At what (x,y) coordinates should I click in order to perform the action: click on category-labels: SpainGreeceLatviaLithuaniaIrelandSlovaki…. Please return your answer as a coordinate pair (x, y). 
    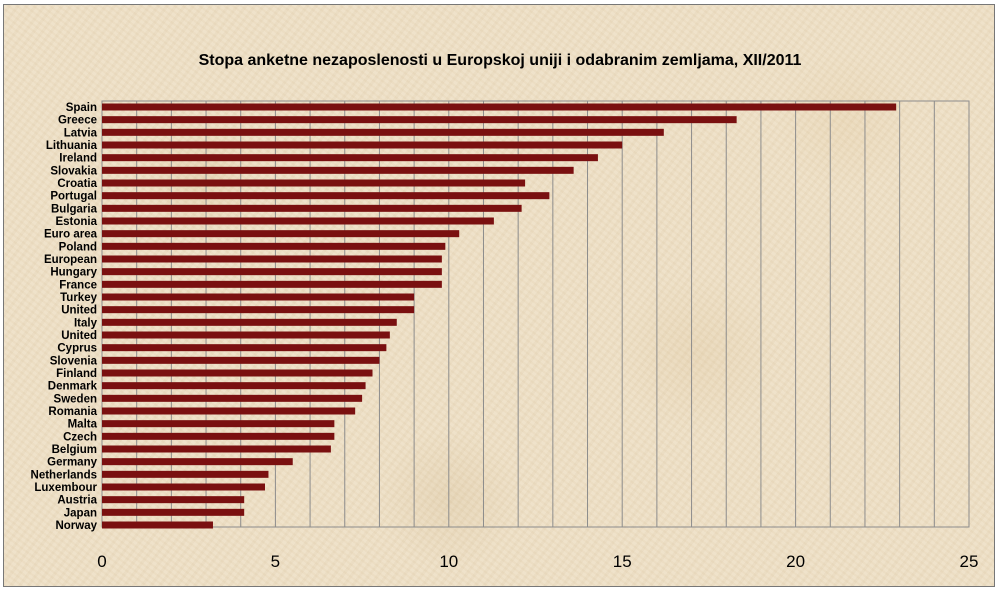
    Looking at the image, I should click on (64, 317).